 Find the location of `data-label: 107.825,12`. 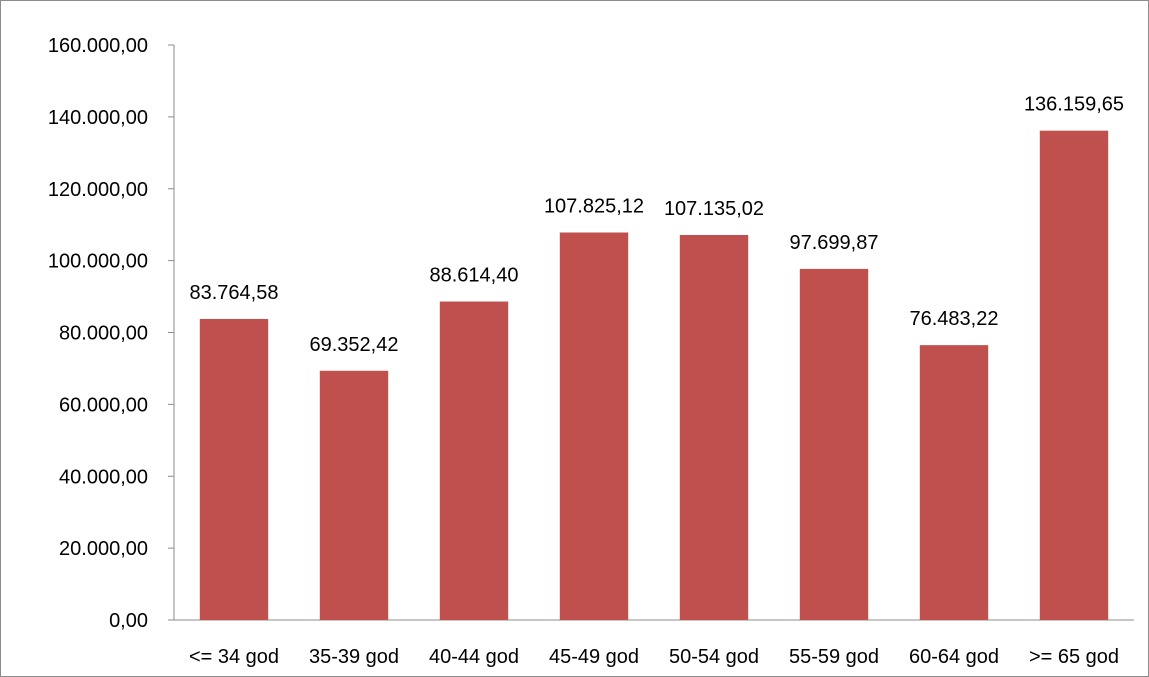

data-label: 107.825,12 is located at coordinates (594, 207).